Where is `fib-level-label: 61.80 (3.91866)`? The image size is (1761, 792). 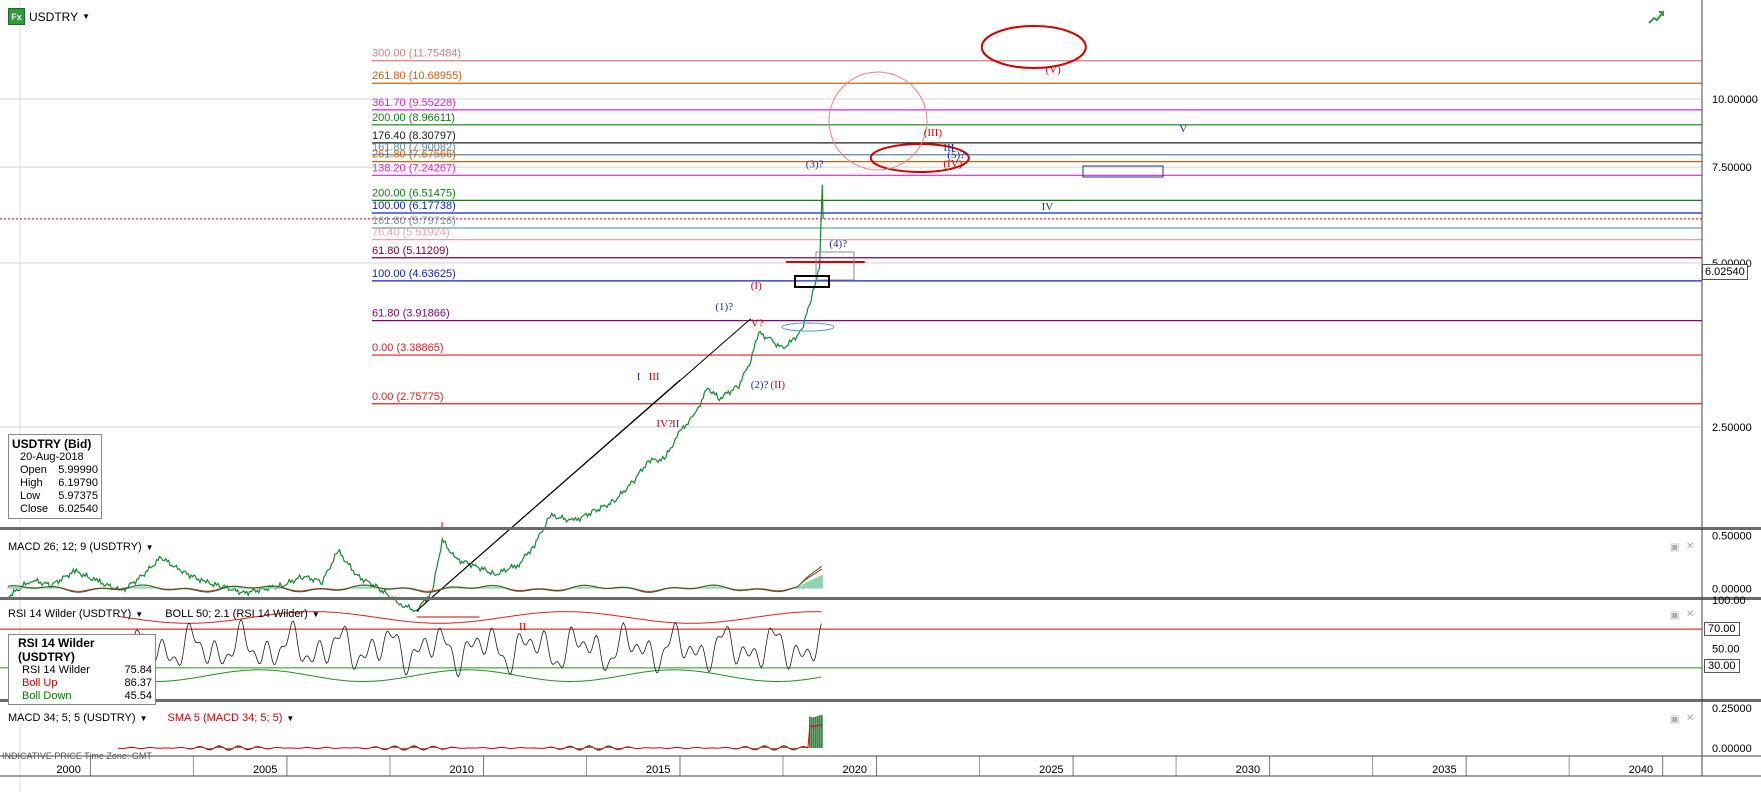
fib-level-label: 61.80 (3.91866) is located at coordinates (411, 314).